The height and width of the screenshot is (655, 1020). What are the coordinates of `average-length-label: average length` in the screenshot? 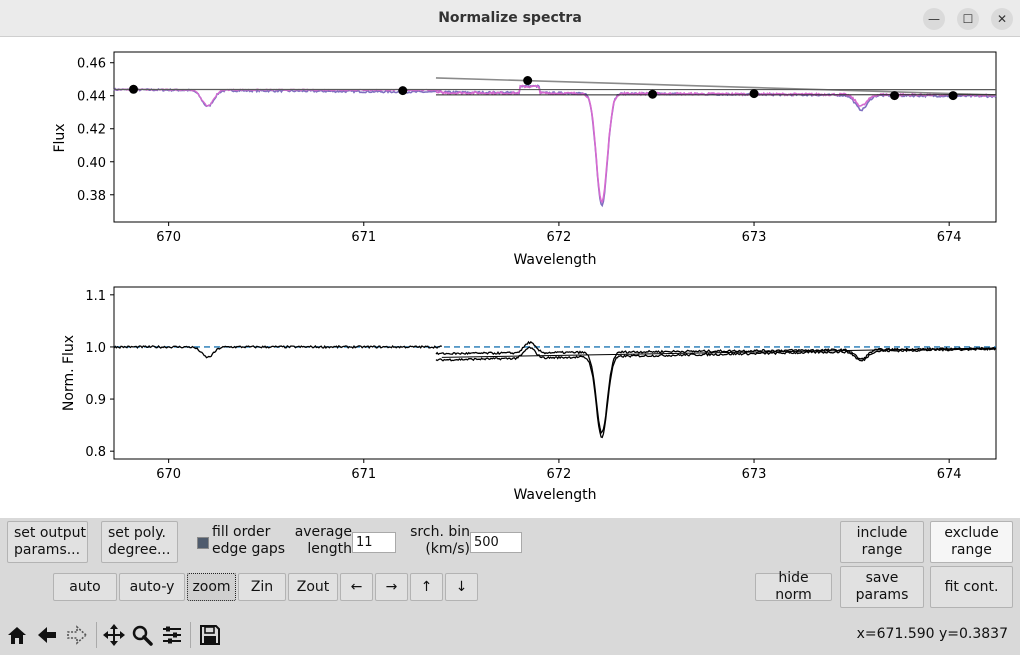 It's located at (323, 540).